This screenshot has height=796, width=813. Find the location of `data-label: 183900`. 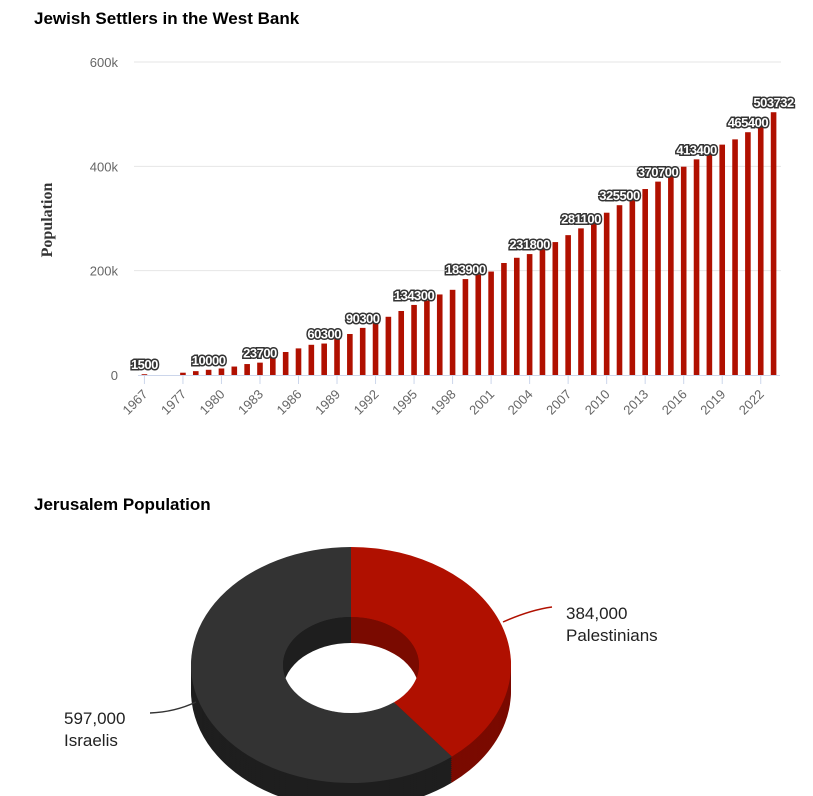

data-label: 183900 is located at coordinates (465, 269).